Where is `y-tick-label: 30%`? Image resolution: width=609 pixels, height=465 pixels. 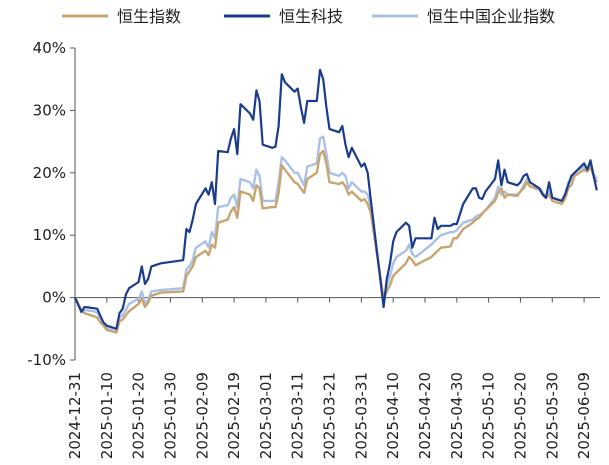 y-tick-label: 30% is located at coordinates (49, 110).